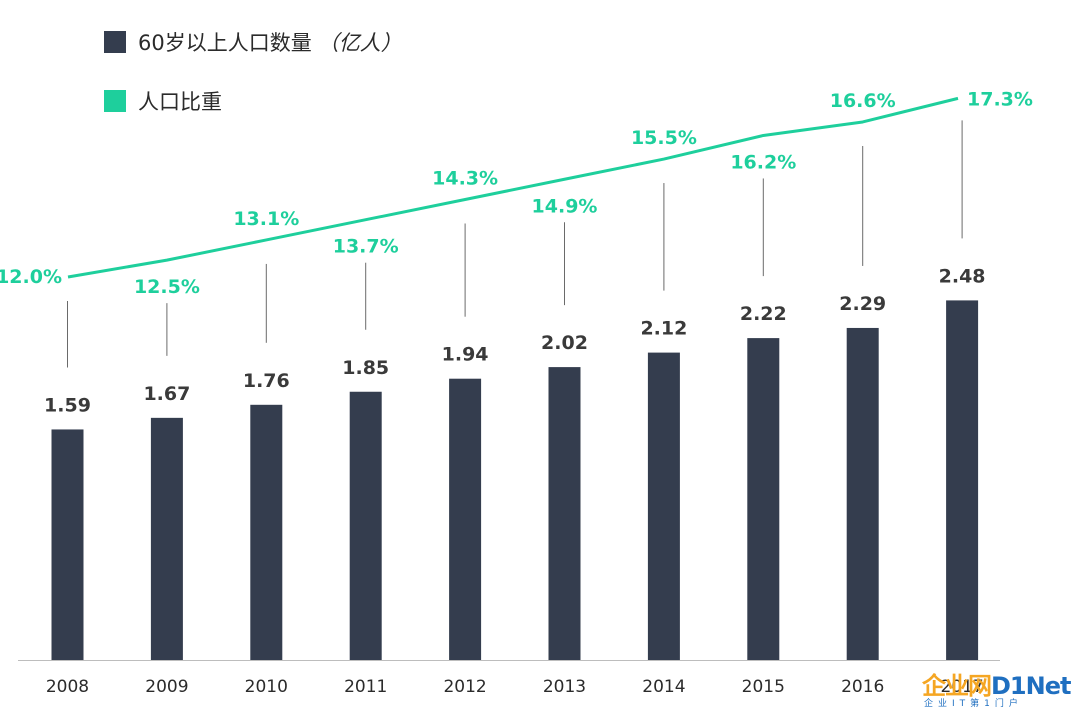 This screenshot has height=712, width=1080. Describe the element at coordinates (67, 687) in the screenshot. I see `x-tick-label: 2008` at that location.